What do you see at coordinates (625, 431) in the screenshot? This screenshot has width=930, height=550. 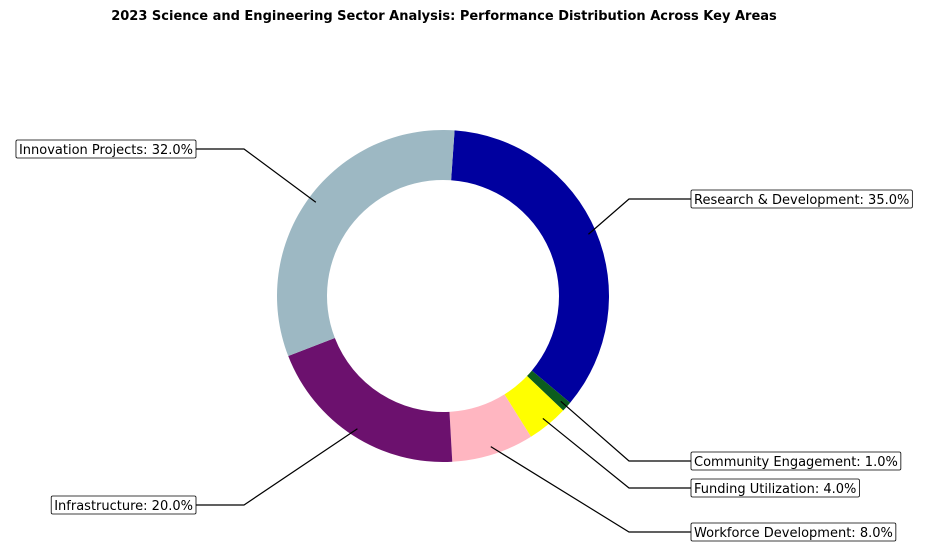 I see `leader-line-community-engagement` at bounding box center [625, 431].